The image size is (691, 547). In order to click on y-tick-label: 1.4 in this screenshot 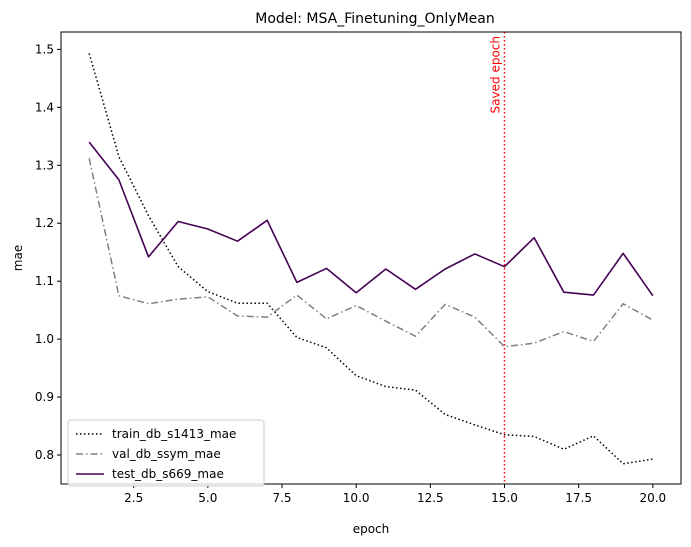, I will do `click(44, 107)`.